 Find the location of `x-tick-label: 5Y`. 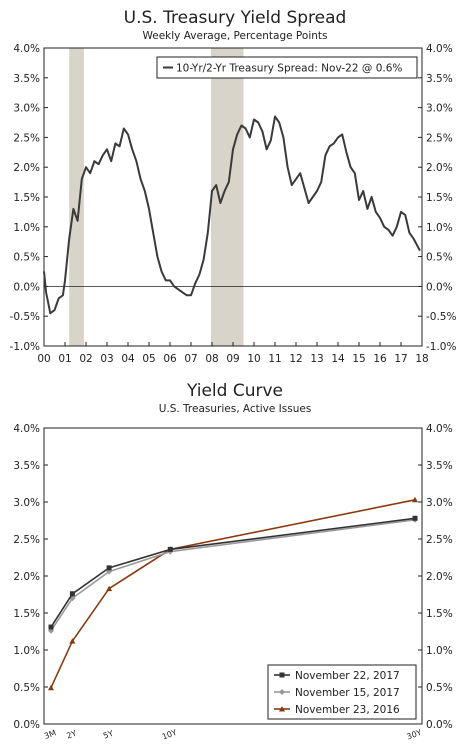

x-tick-label: 5Y is located at coordinates (108, 735).